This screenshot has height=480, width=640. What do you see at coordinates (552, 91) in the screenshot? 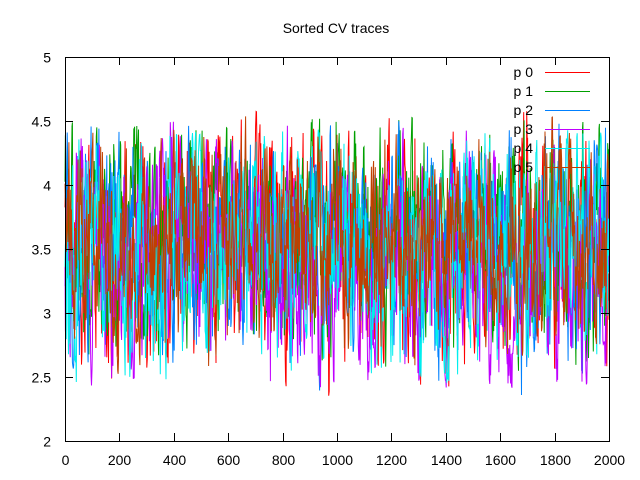
I see `legend-entry-1: p 1` at bounding box center [552, 91].